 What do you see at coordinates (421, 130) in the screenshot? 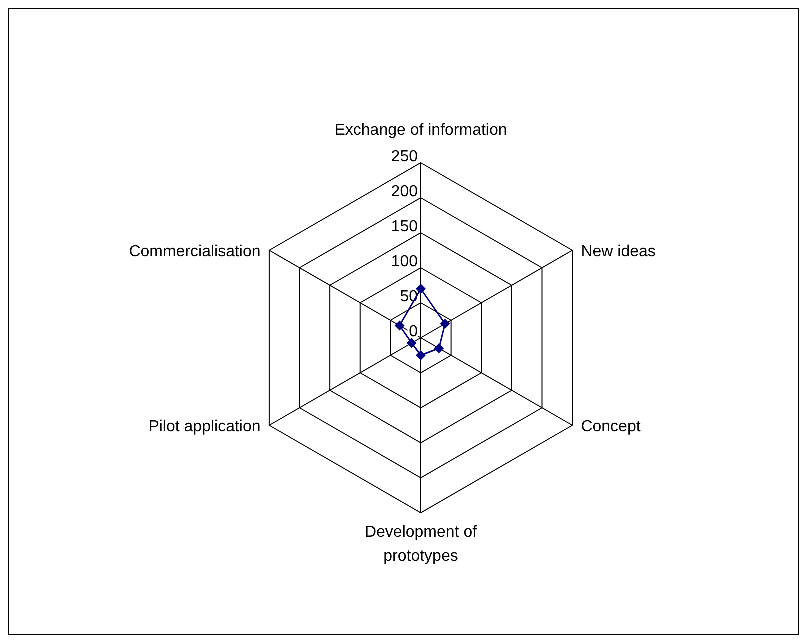
I see `spoke-label: Exchange of information` at bounding box center [421, 130].